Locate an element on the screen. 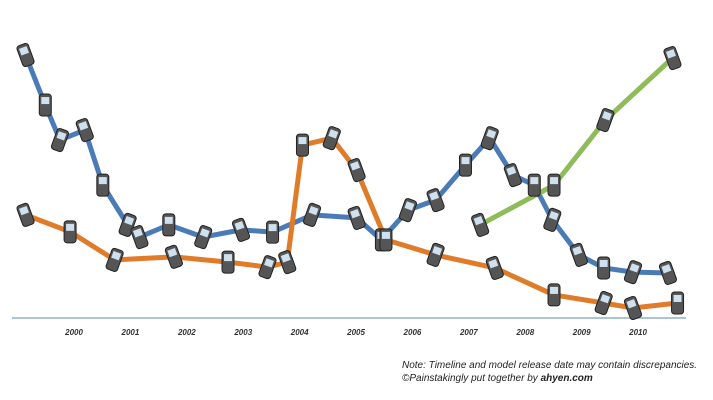  x-tick-label: 2002 is located at coordinates (186, 332).